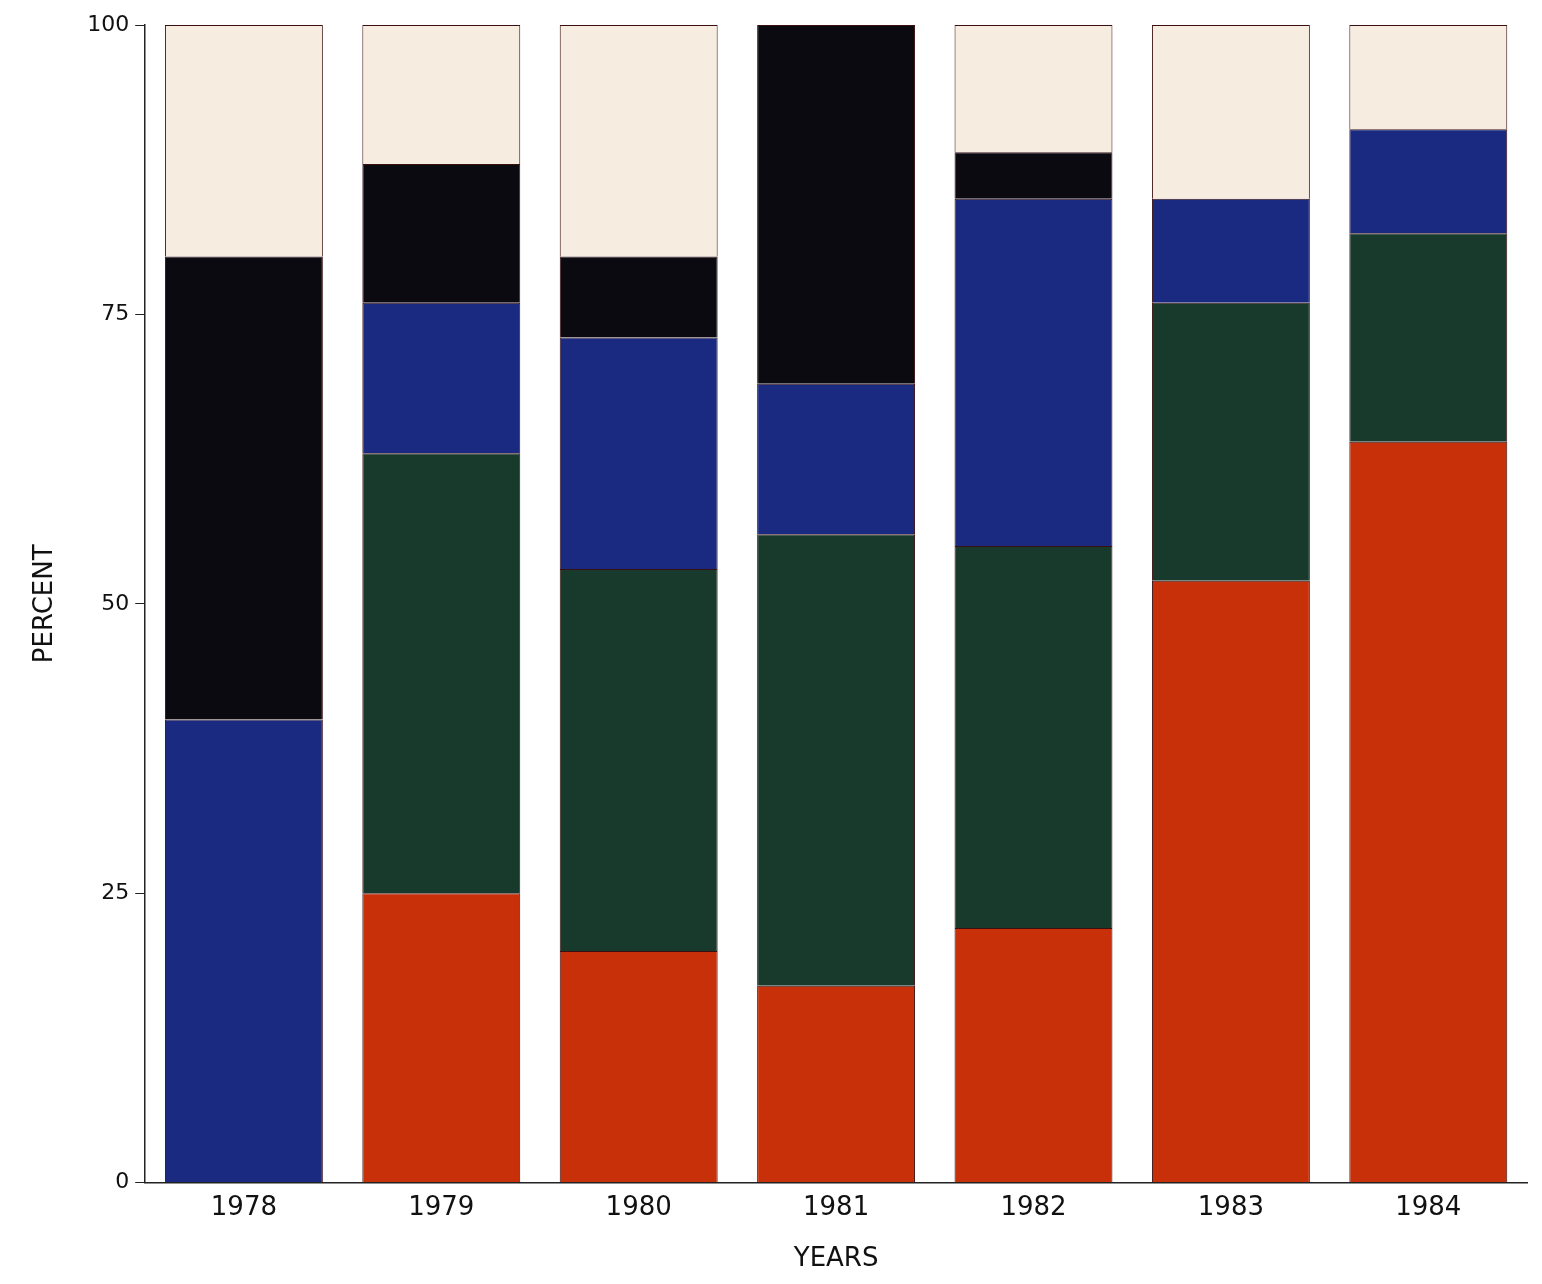  What do you see at coordinates (115, 313) in the screenshot?
I see `y-tick-label: 75` at bounding box center [115, 313].